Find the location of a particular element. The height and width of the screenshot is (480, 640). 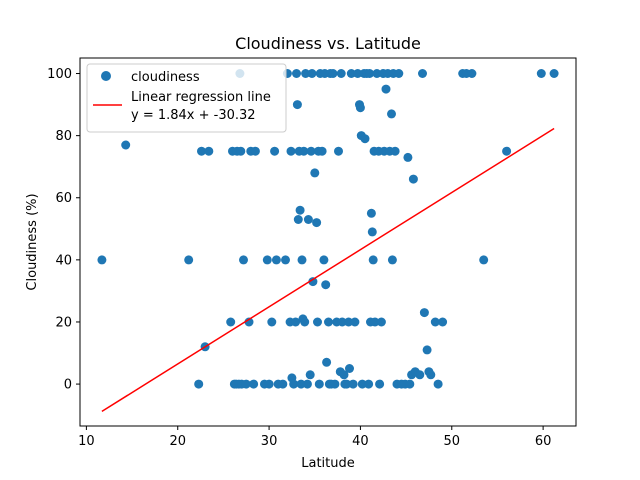

legend-label-cloudiness: cloudiness is located at coordinates (165, 77).